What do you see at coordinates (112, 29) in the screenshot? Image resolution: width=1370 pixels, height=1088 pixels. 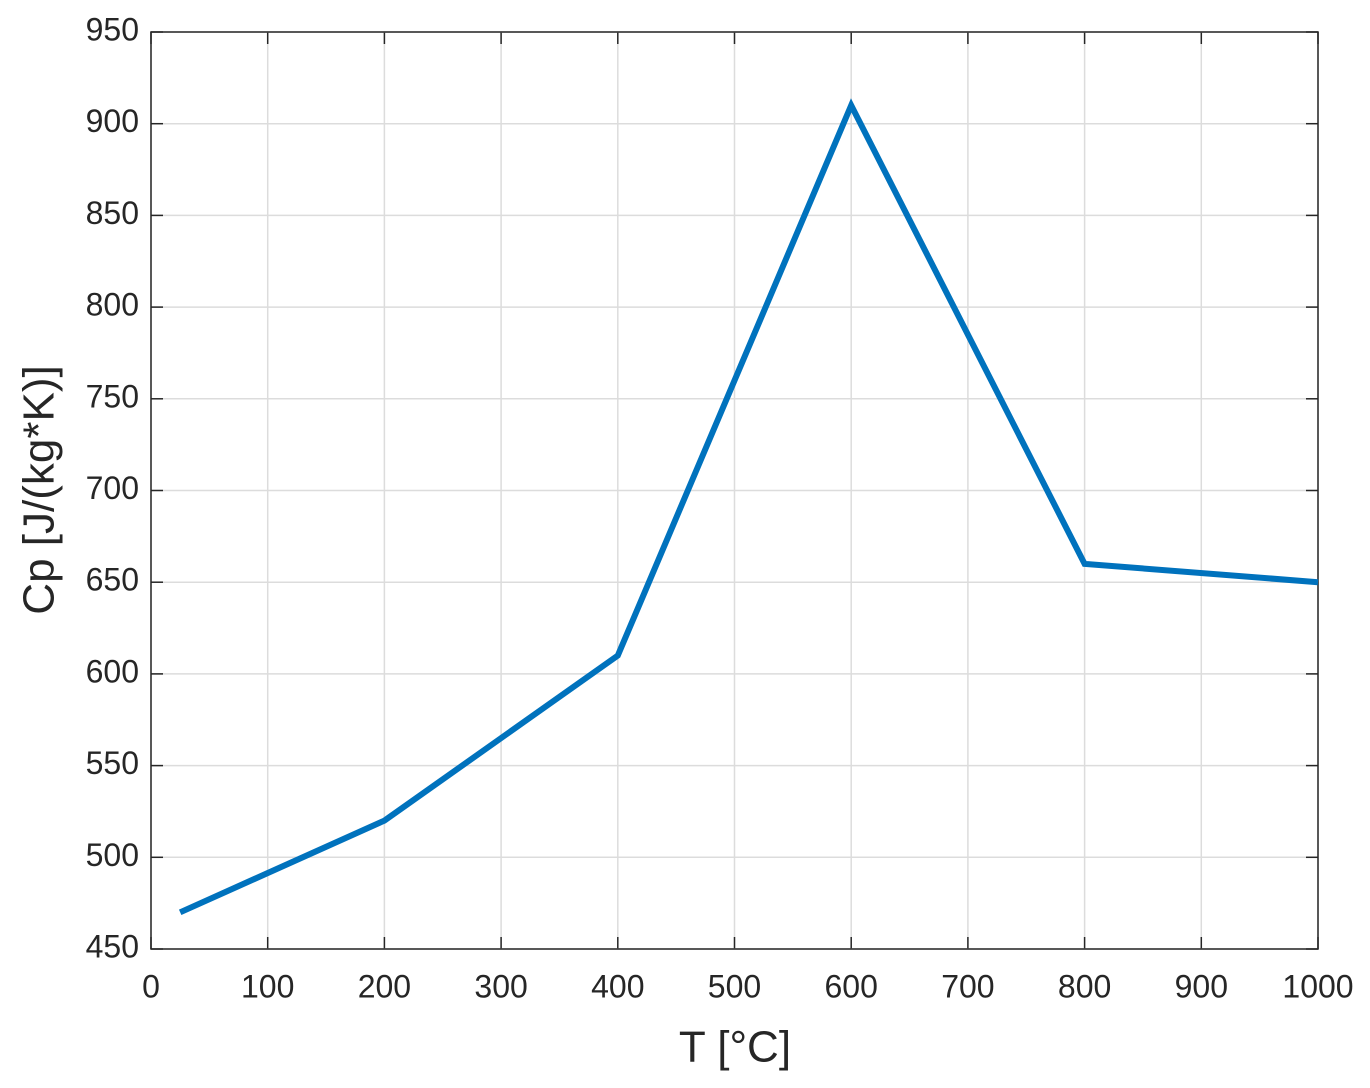 I see `y-tick-label: 950` at bounding box center [112, 29].